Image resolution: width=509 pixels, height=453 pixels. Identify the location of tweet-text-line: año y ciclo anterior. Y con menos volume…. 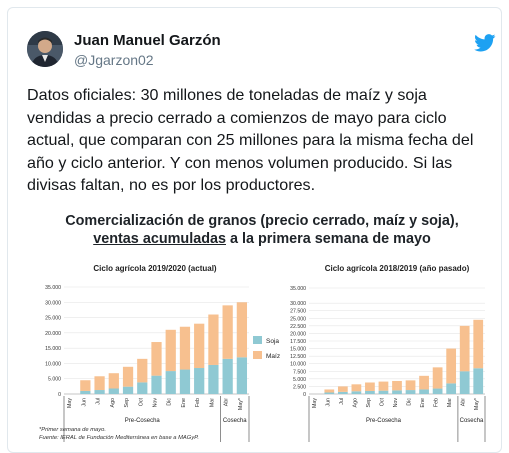
(240, 162).